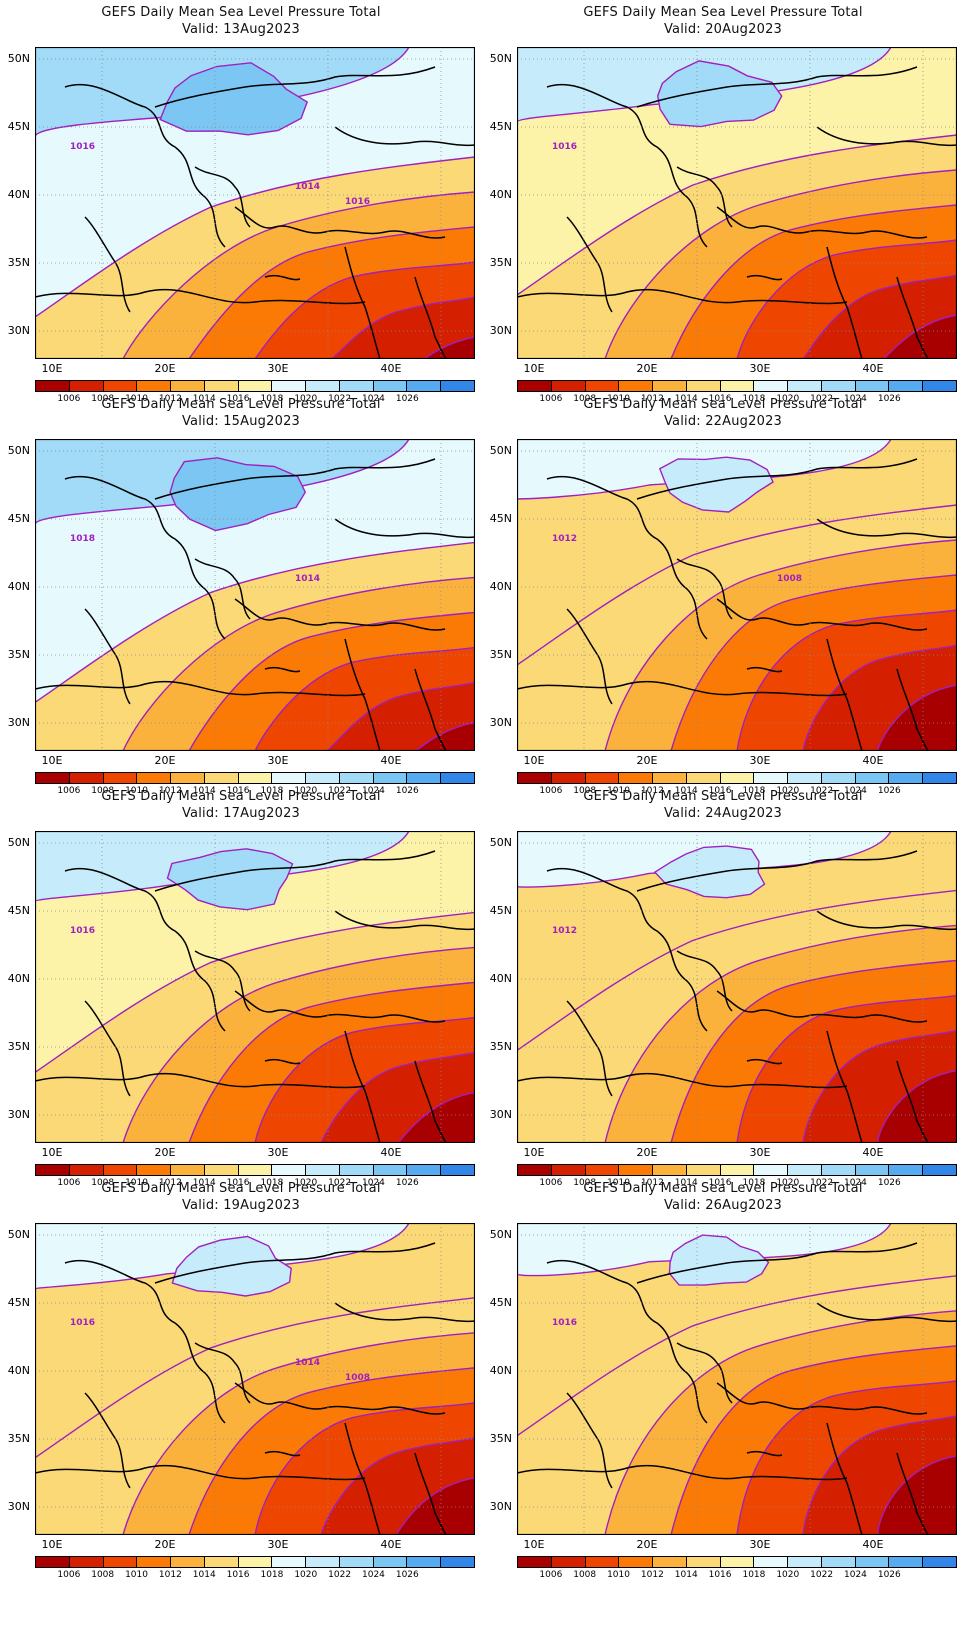 Image resolution: width=964 pixels, height=1640 pixels. Describe the element at coordinates (565, 539) in the screenshot. I see `contour-label: 1012` at that location.